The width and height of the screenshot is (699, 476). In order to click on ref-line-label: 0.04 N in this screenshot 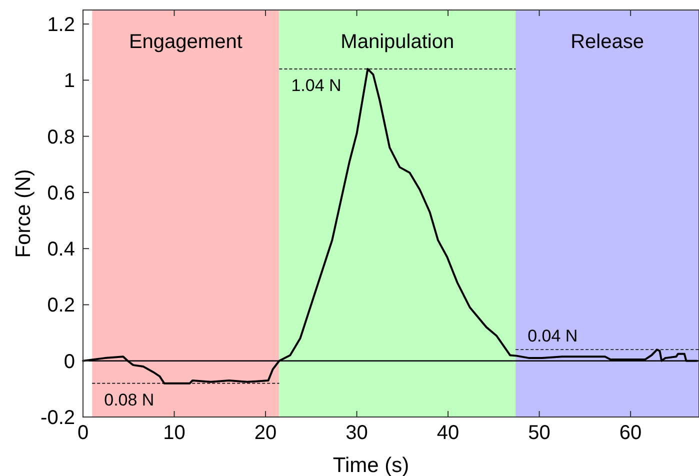, I will do `click(553, 336)`.